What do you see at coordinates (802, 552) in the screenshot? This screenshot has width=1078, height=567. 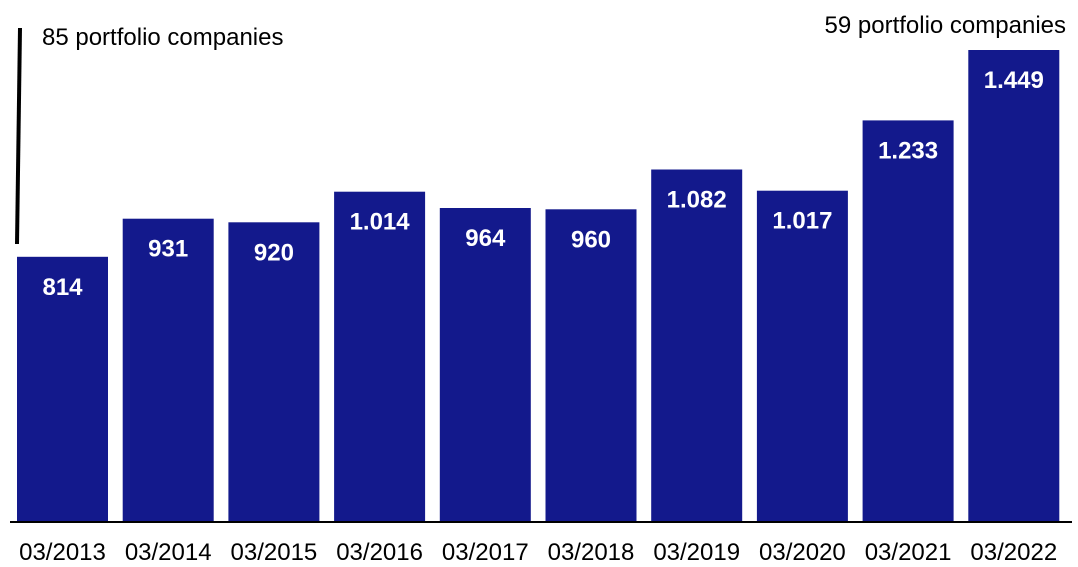 I see `x-tick-label-03-2020: 03/2020` at bounding box center [802, 552].